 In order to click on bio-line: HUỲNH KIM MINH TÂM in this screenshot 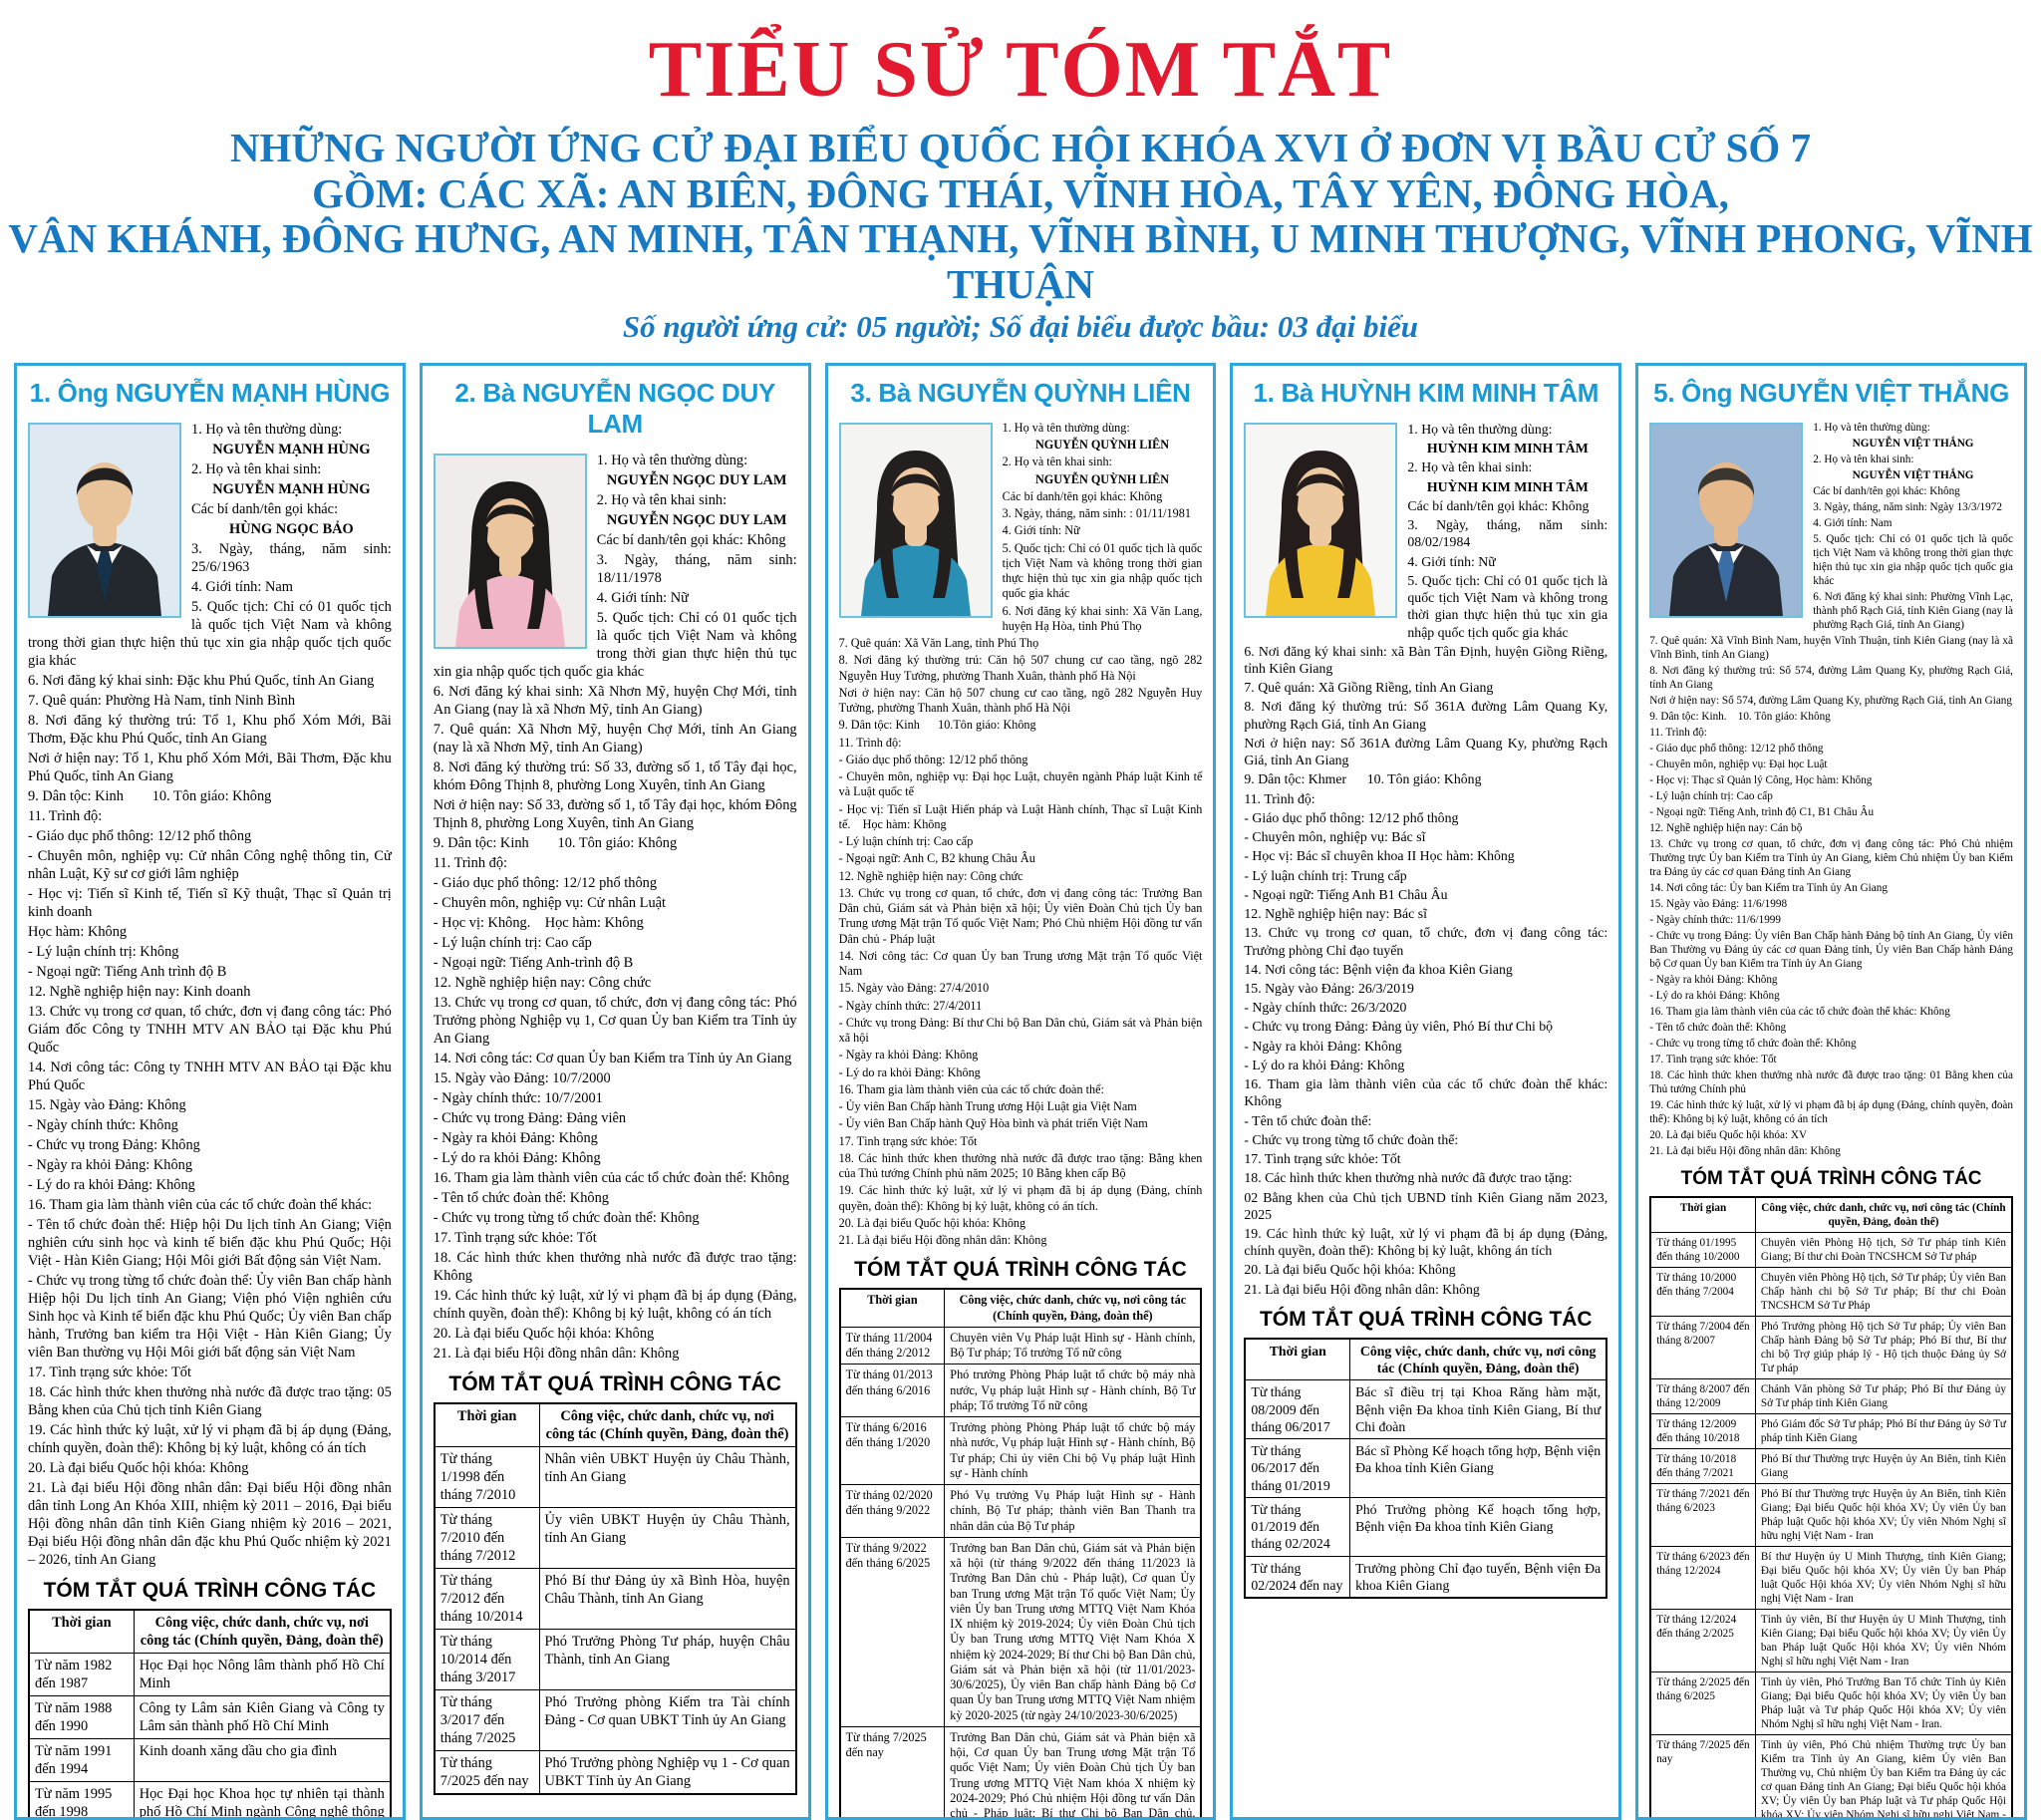, I will do `click(1507, 486)`.